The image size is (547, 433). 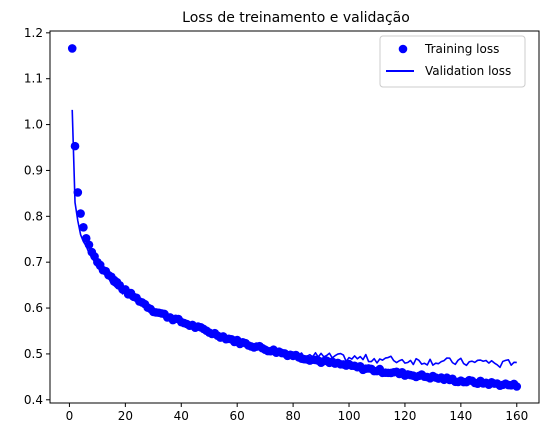 What do you see at coordinates (70, 416) in the screenshot?
I see `x-tick-label: 0` at bounding box center [70, 416].